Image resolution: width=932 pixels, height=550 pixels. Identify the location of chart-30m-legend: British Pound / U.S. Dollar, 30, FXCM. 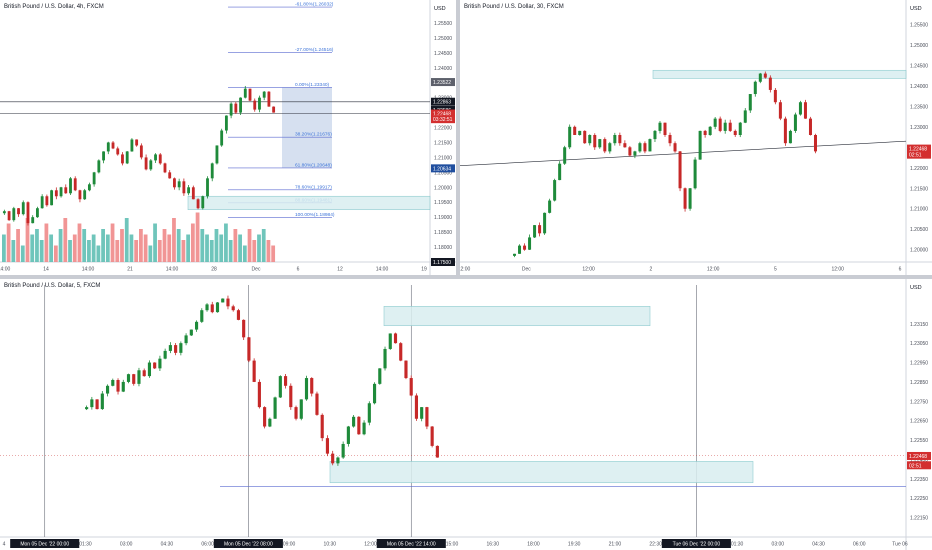
(514, 7).